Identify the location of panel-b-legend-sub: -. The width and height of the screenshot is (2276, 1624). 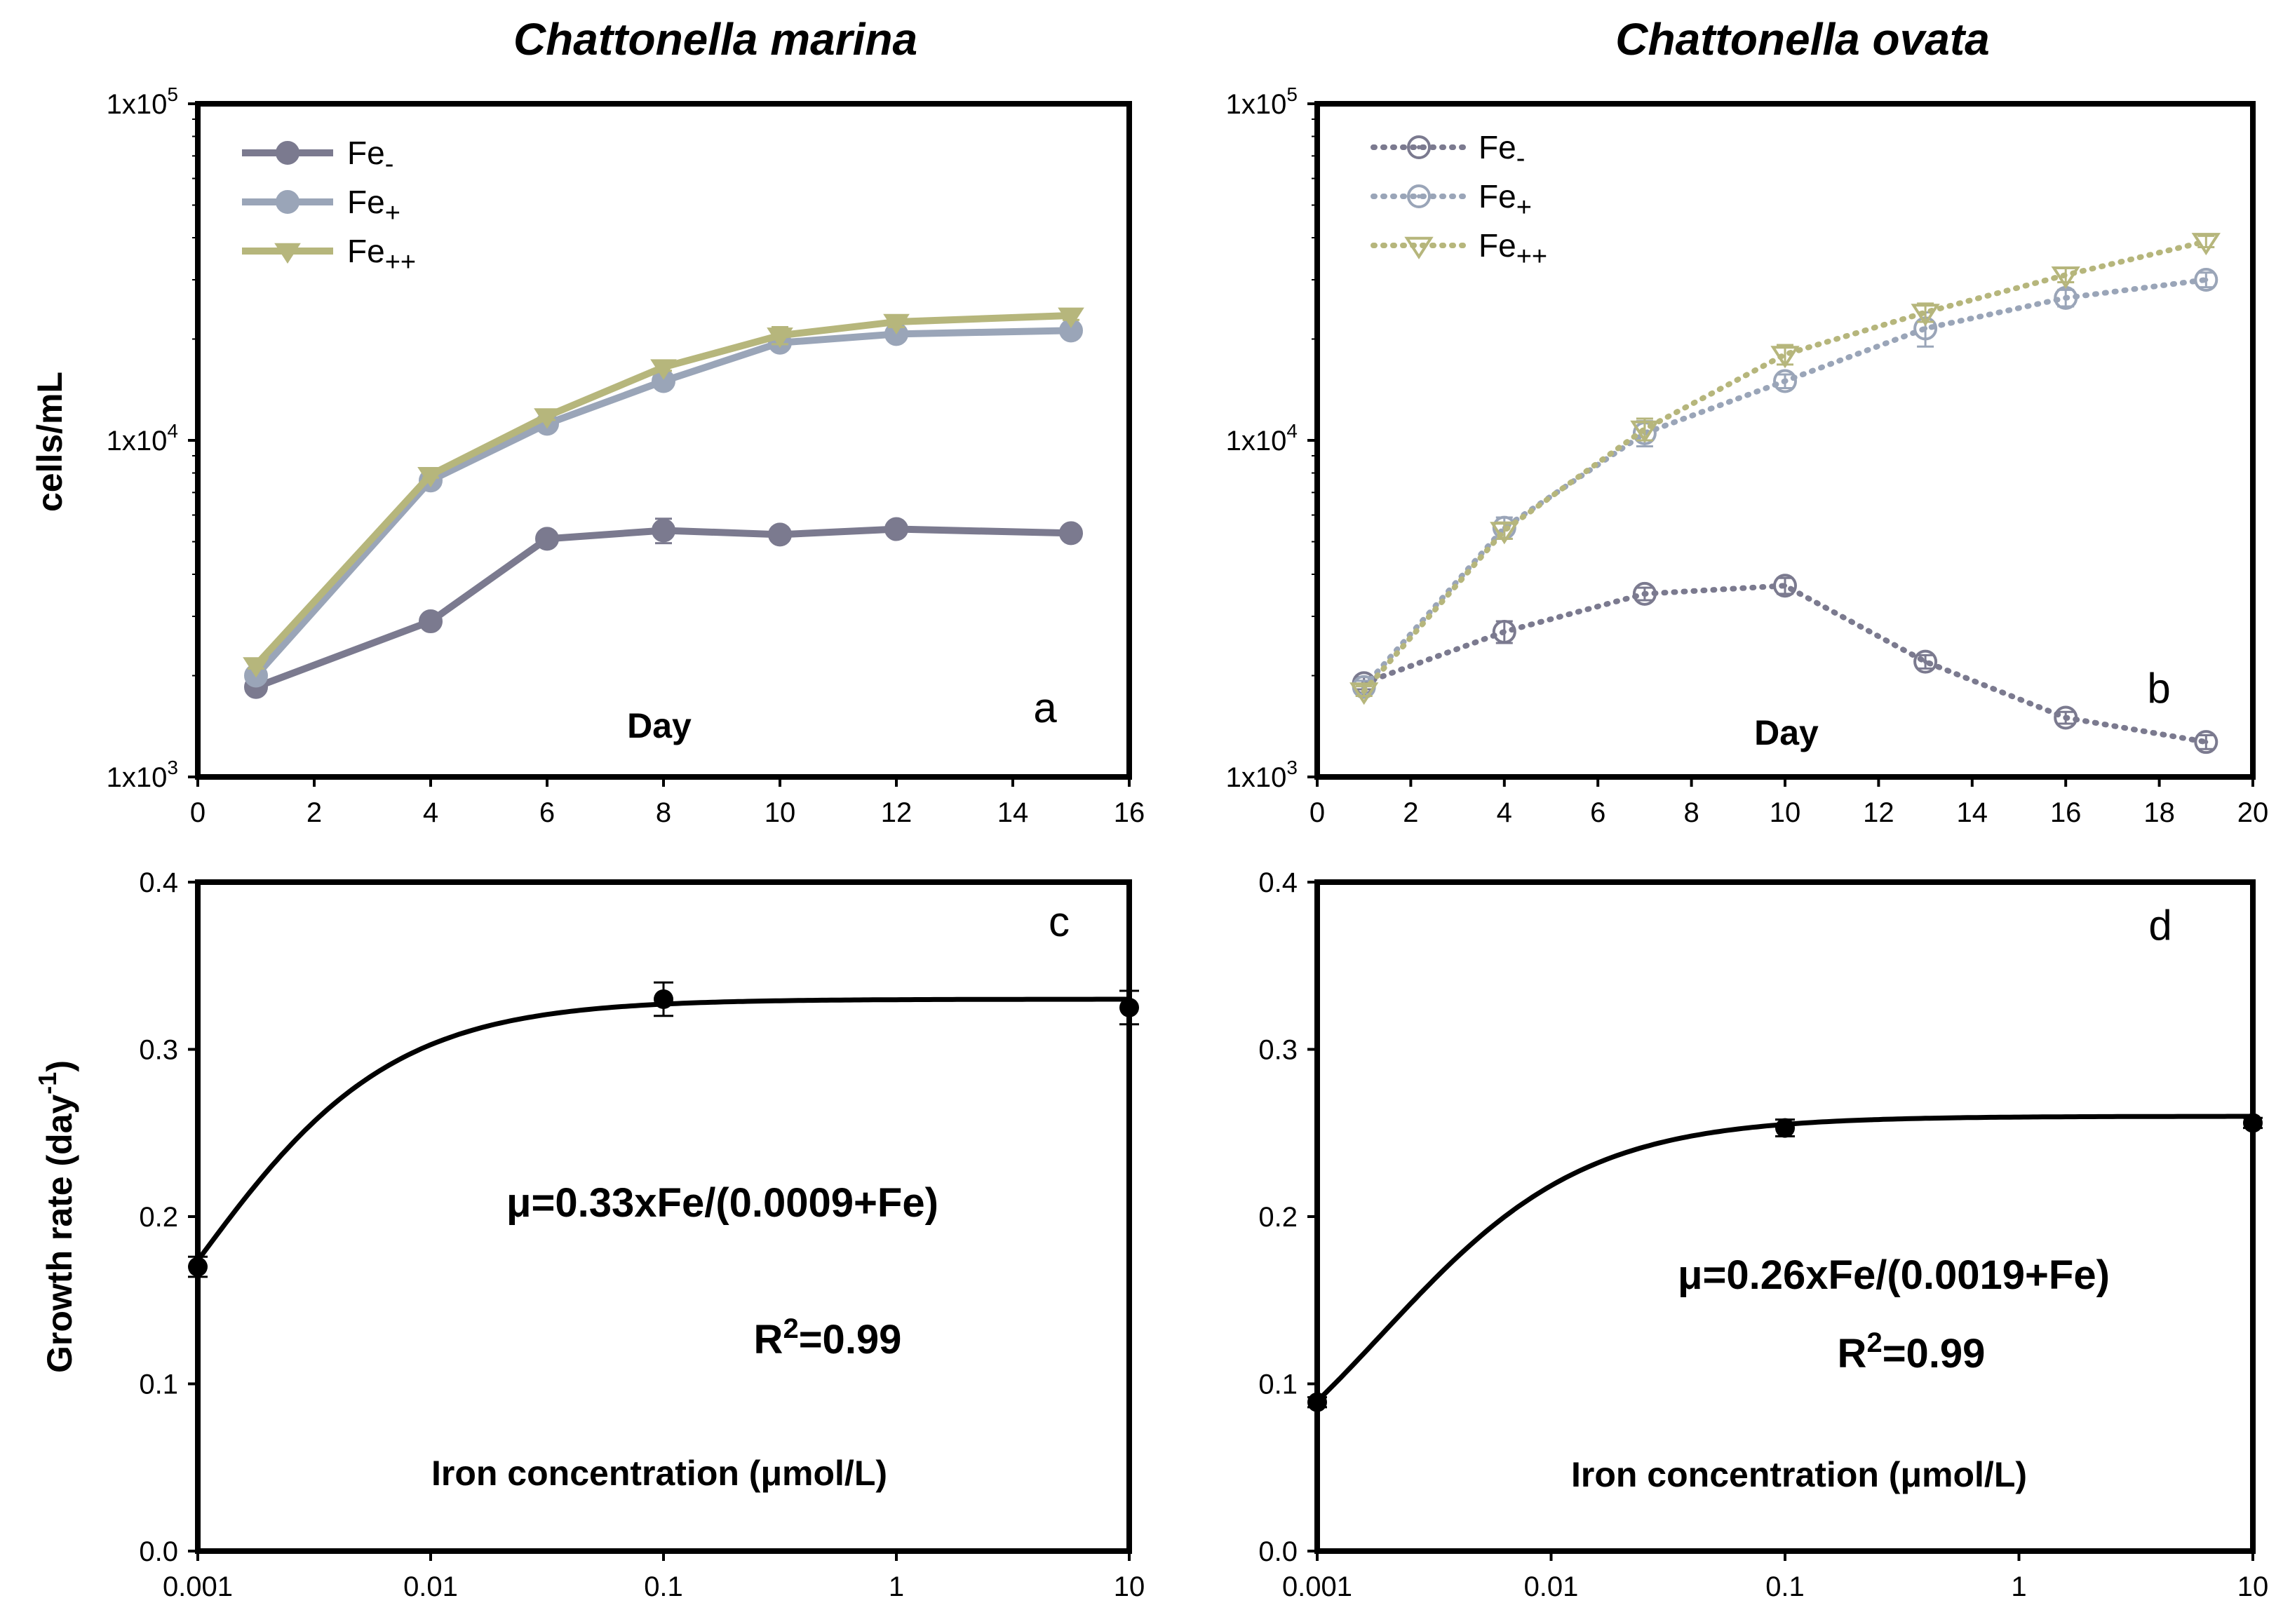
(1521, 158).